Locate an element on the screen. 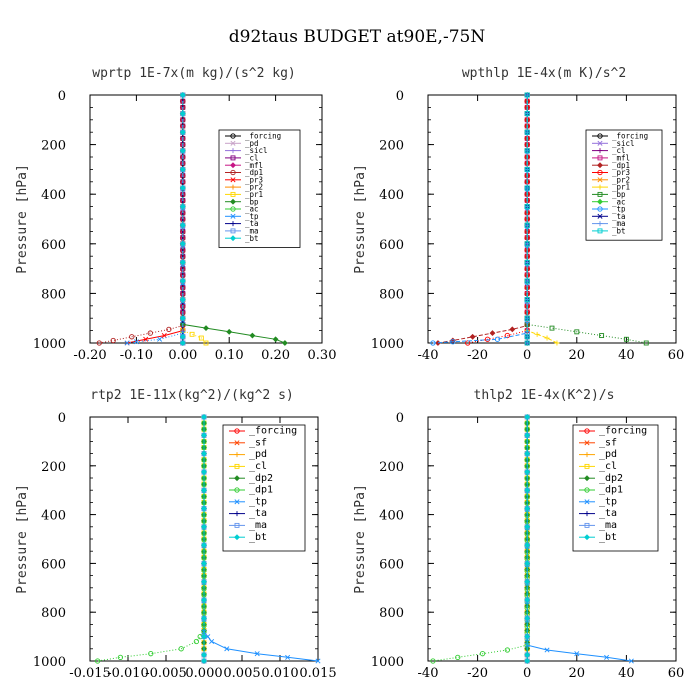 This screenshot has width=700, height=700. legend-entry: _pd is located at coordinates (258, 454).